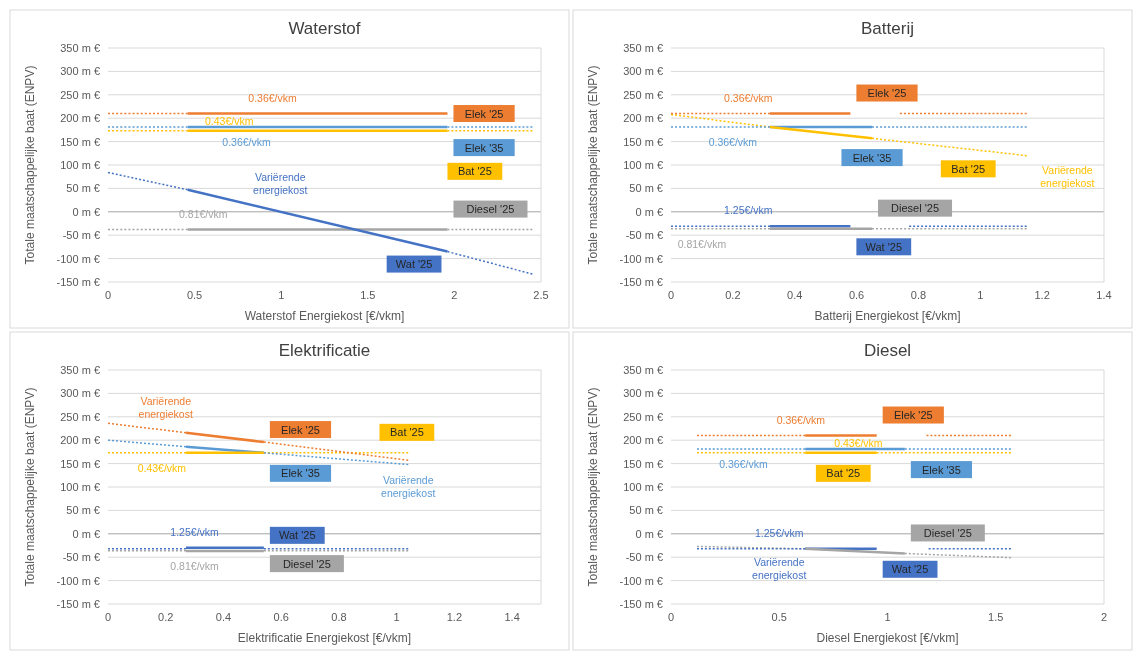 The height and width of the screenshot is (660, 1142). I want to click on chart-title: Diesel, so click(887, 350).